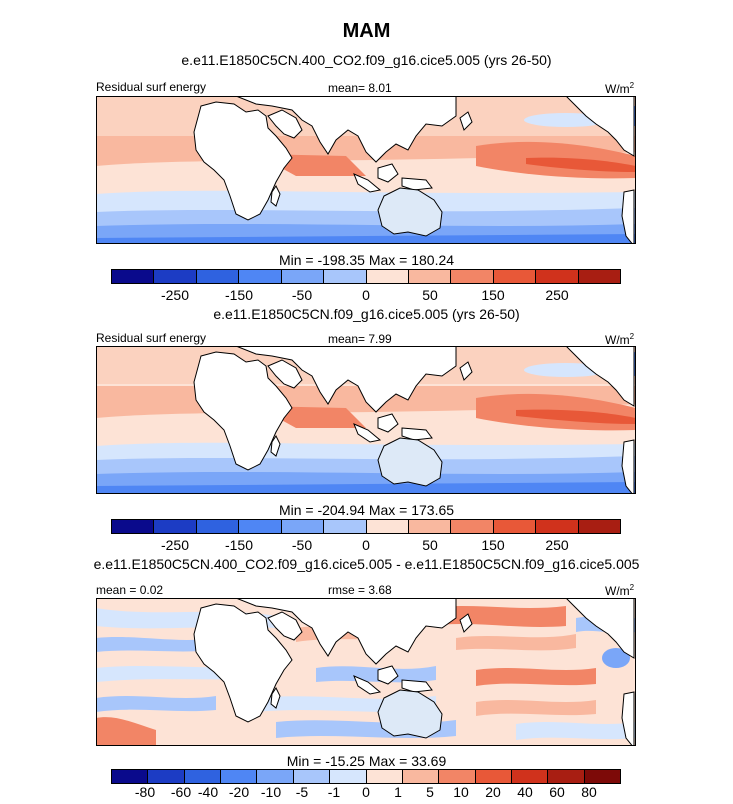  What do you see at coordinates (366, 295) in the screenshot?
I see `panel-1-tick: 0` at bounding box center [366, 295].